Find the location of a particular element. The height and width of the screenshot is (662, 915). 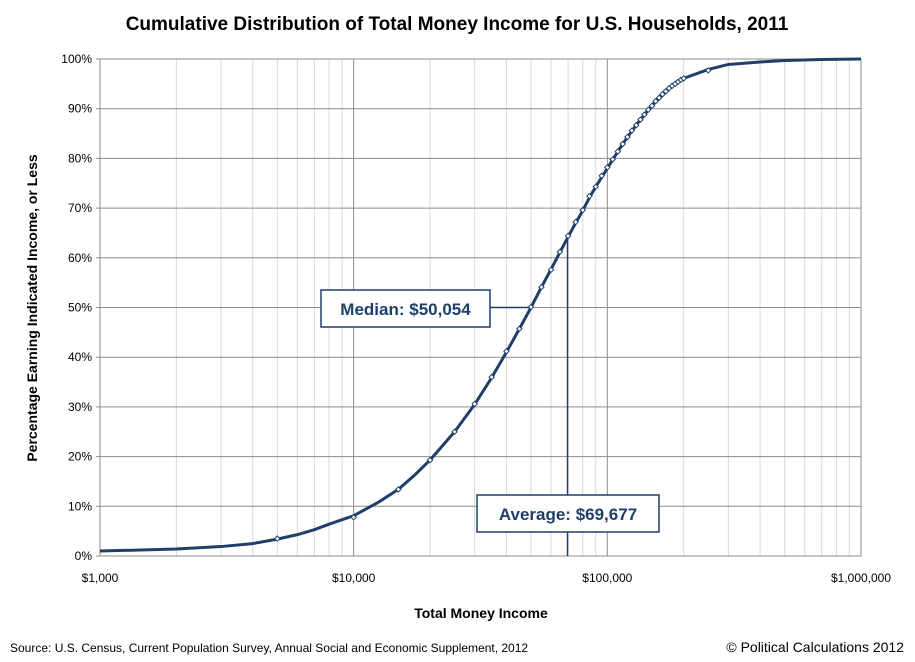

median-label: Median: $50,054 is located at coordinates (405, 309).